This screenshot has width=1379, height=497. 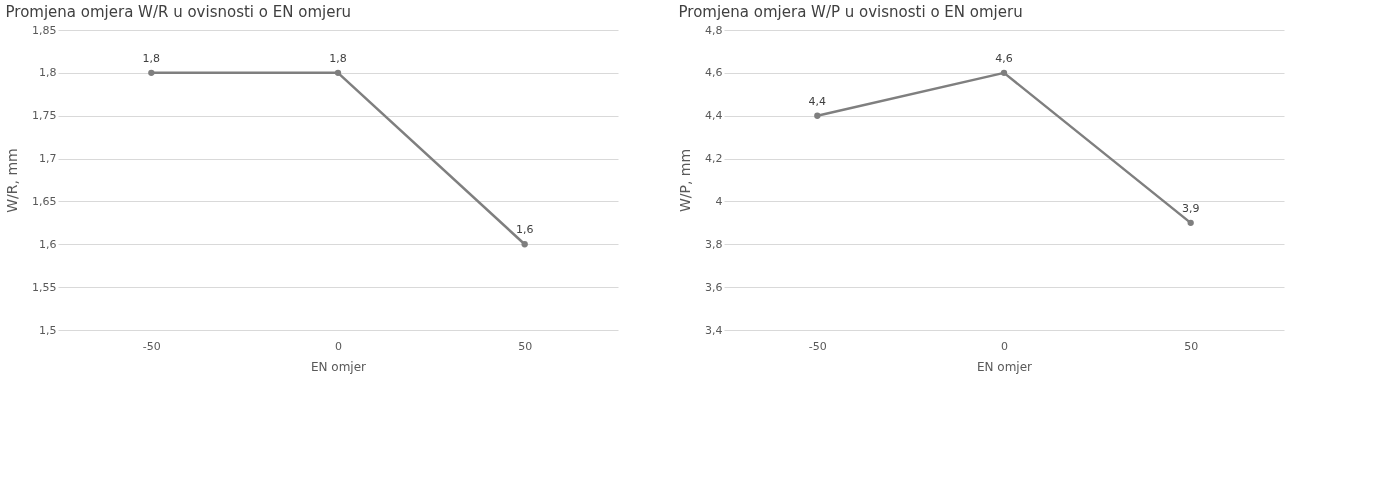 I want to click on y-tick-label: 1,55, so click(x=44, y=287).